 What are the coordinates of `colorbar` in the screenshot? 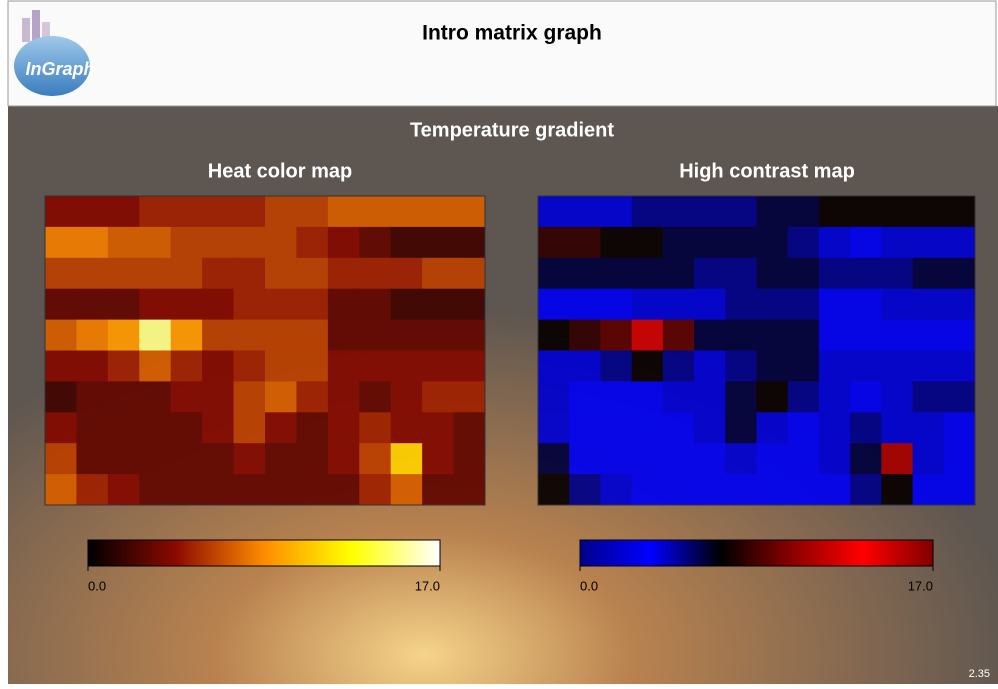 It's located at (756, 553).